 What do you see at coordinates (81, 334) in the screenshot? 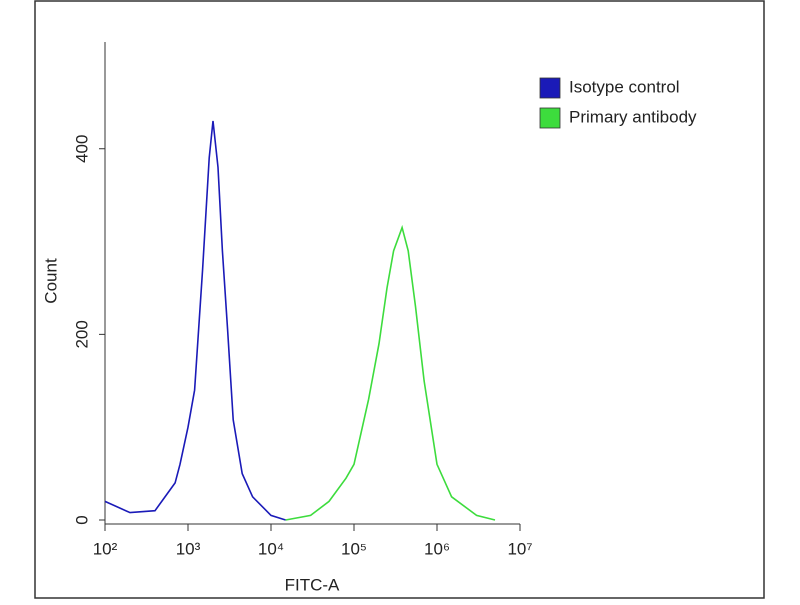
I see `y-tick-label: 200` at bounding box center [81, 334].